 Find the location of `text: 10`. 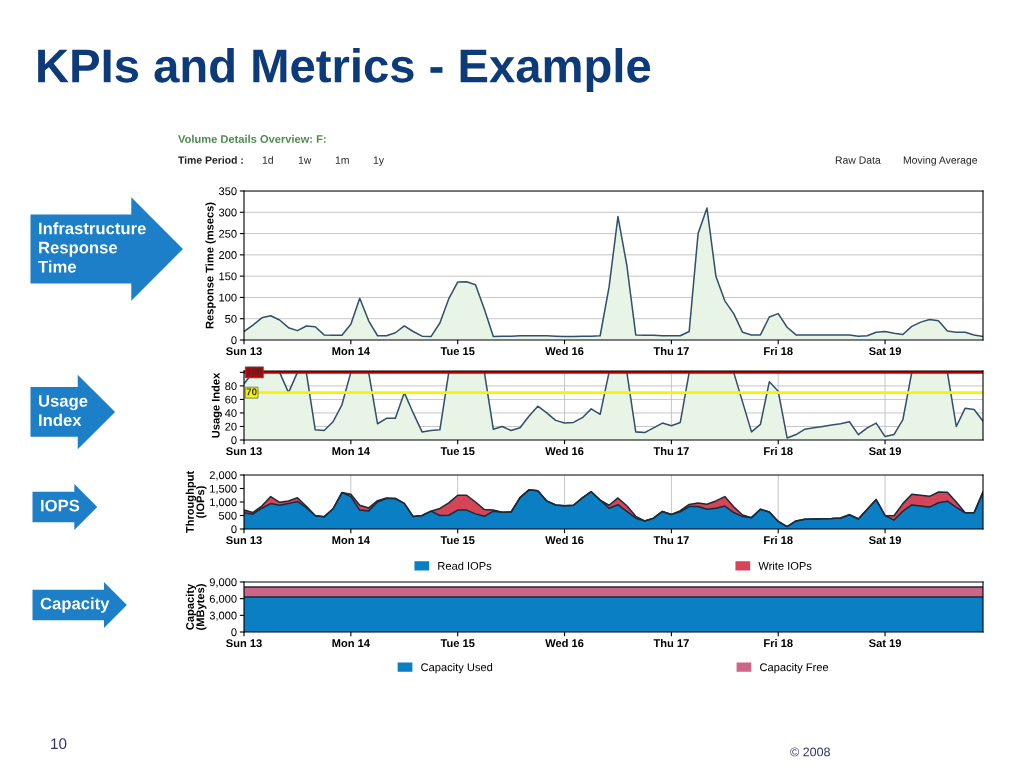

text: 10 is located at coordinates (59, 744).